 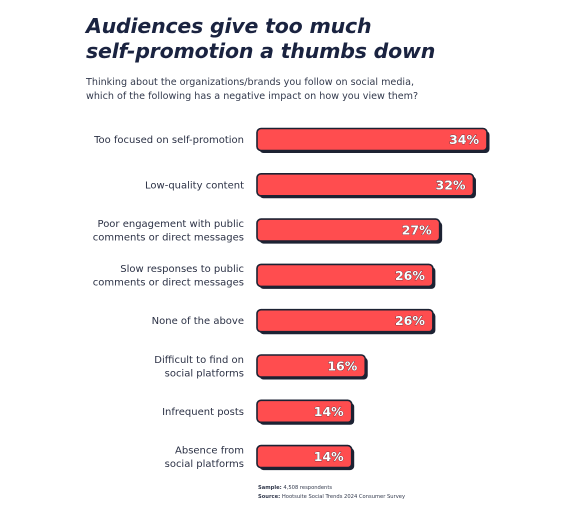 I want to click on category-label: Difficult to find on social platforms, so click(x=199, y=367).